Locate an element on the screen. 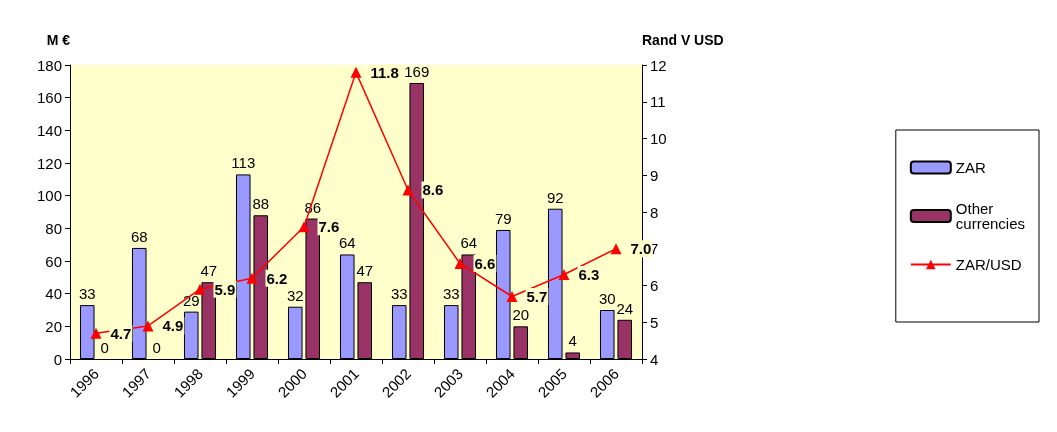  data-label: 4 is located at coordinates (572, 341).